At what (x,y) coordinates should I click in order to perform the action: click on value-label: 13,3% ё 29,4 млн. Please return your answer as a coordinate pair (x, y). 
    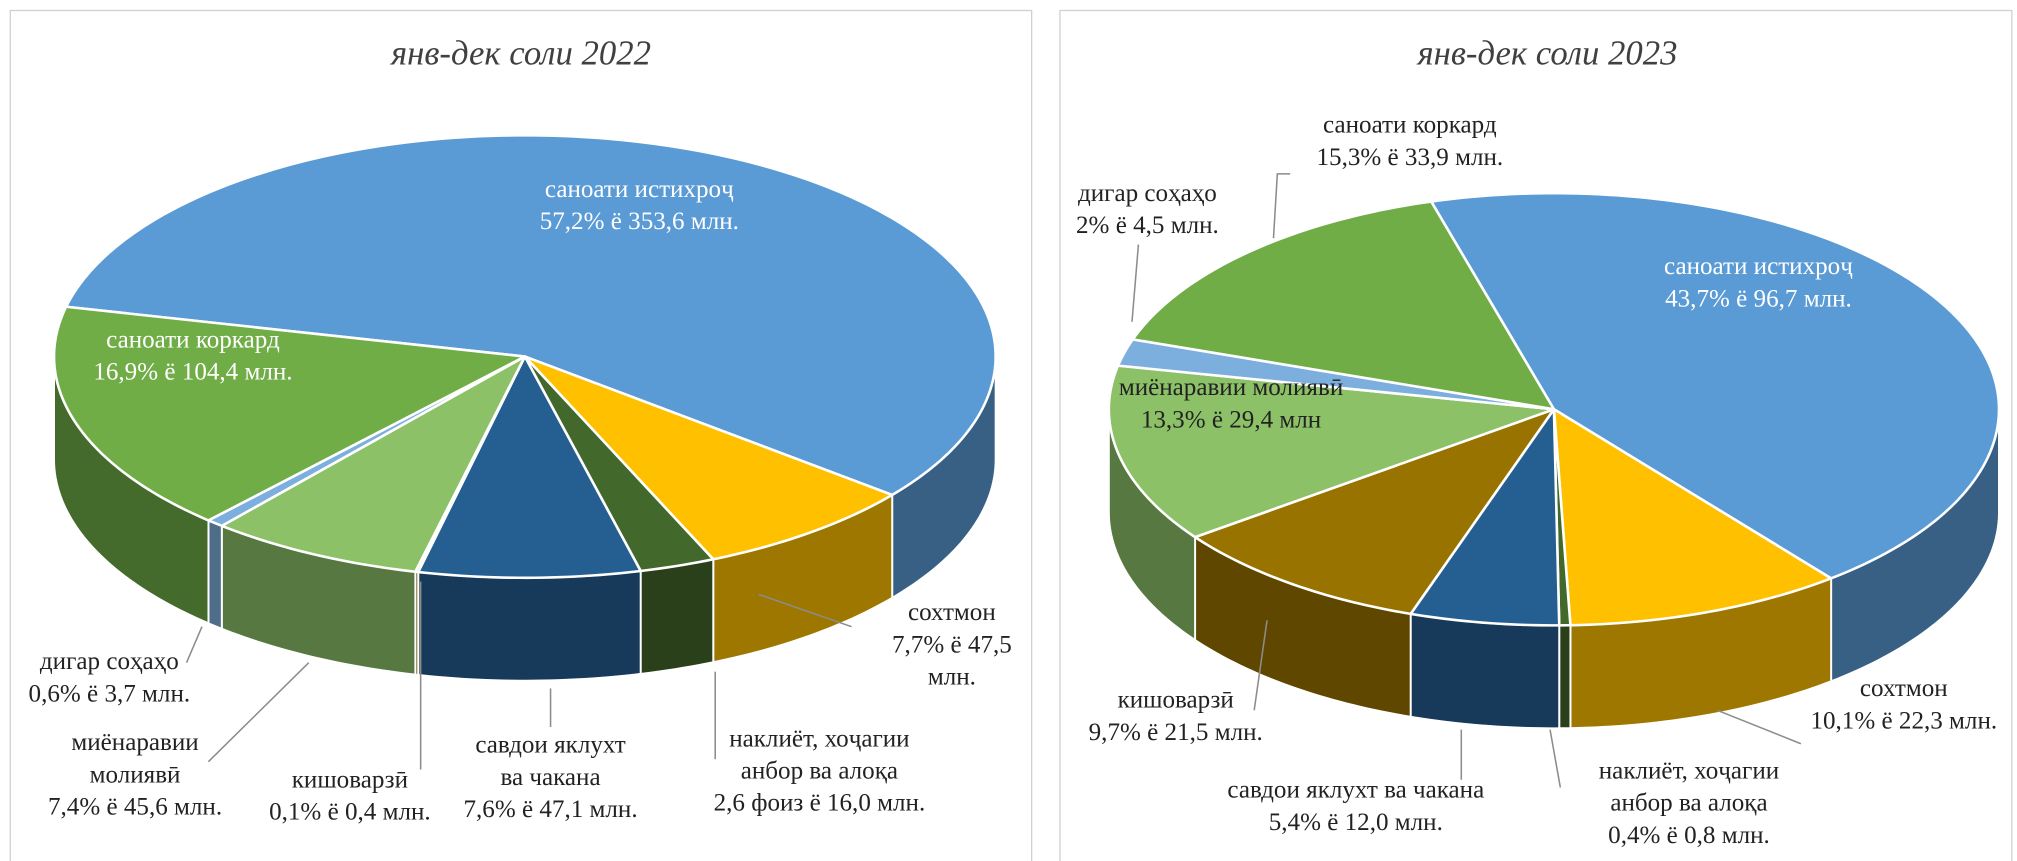
    Looking at the image, I should click on (1231, 419).